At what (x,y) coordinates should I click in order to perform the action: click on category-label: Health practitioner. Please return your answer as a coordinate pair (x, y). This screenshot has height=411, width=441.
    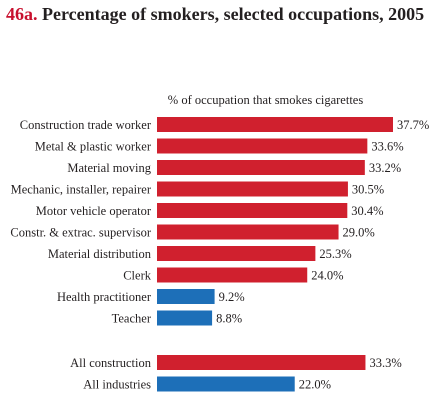
    Looking at the image, I should click on (104, 297).